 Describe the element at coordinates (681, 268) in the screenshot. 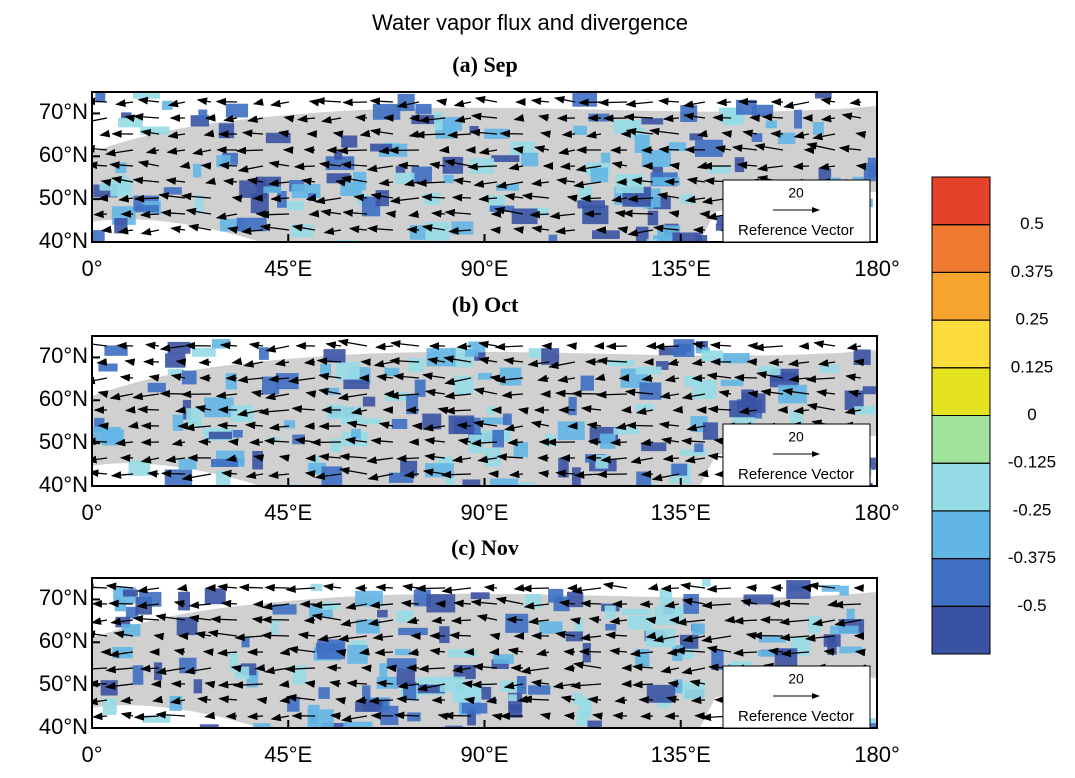

I see `x-tick-label: 135°E` at that location.